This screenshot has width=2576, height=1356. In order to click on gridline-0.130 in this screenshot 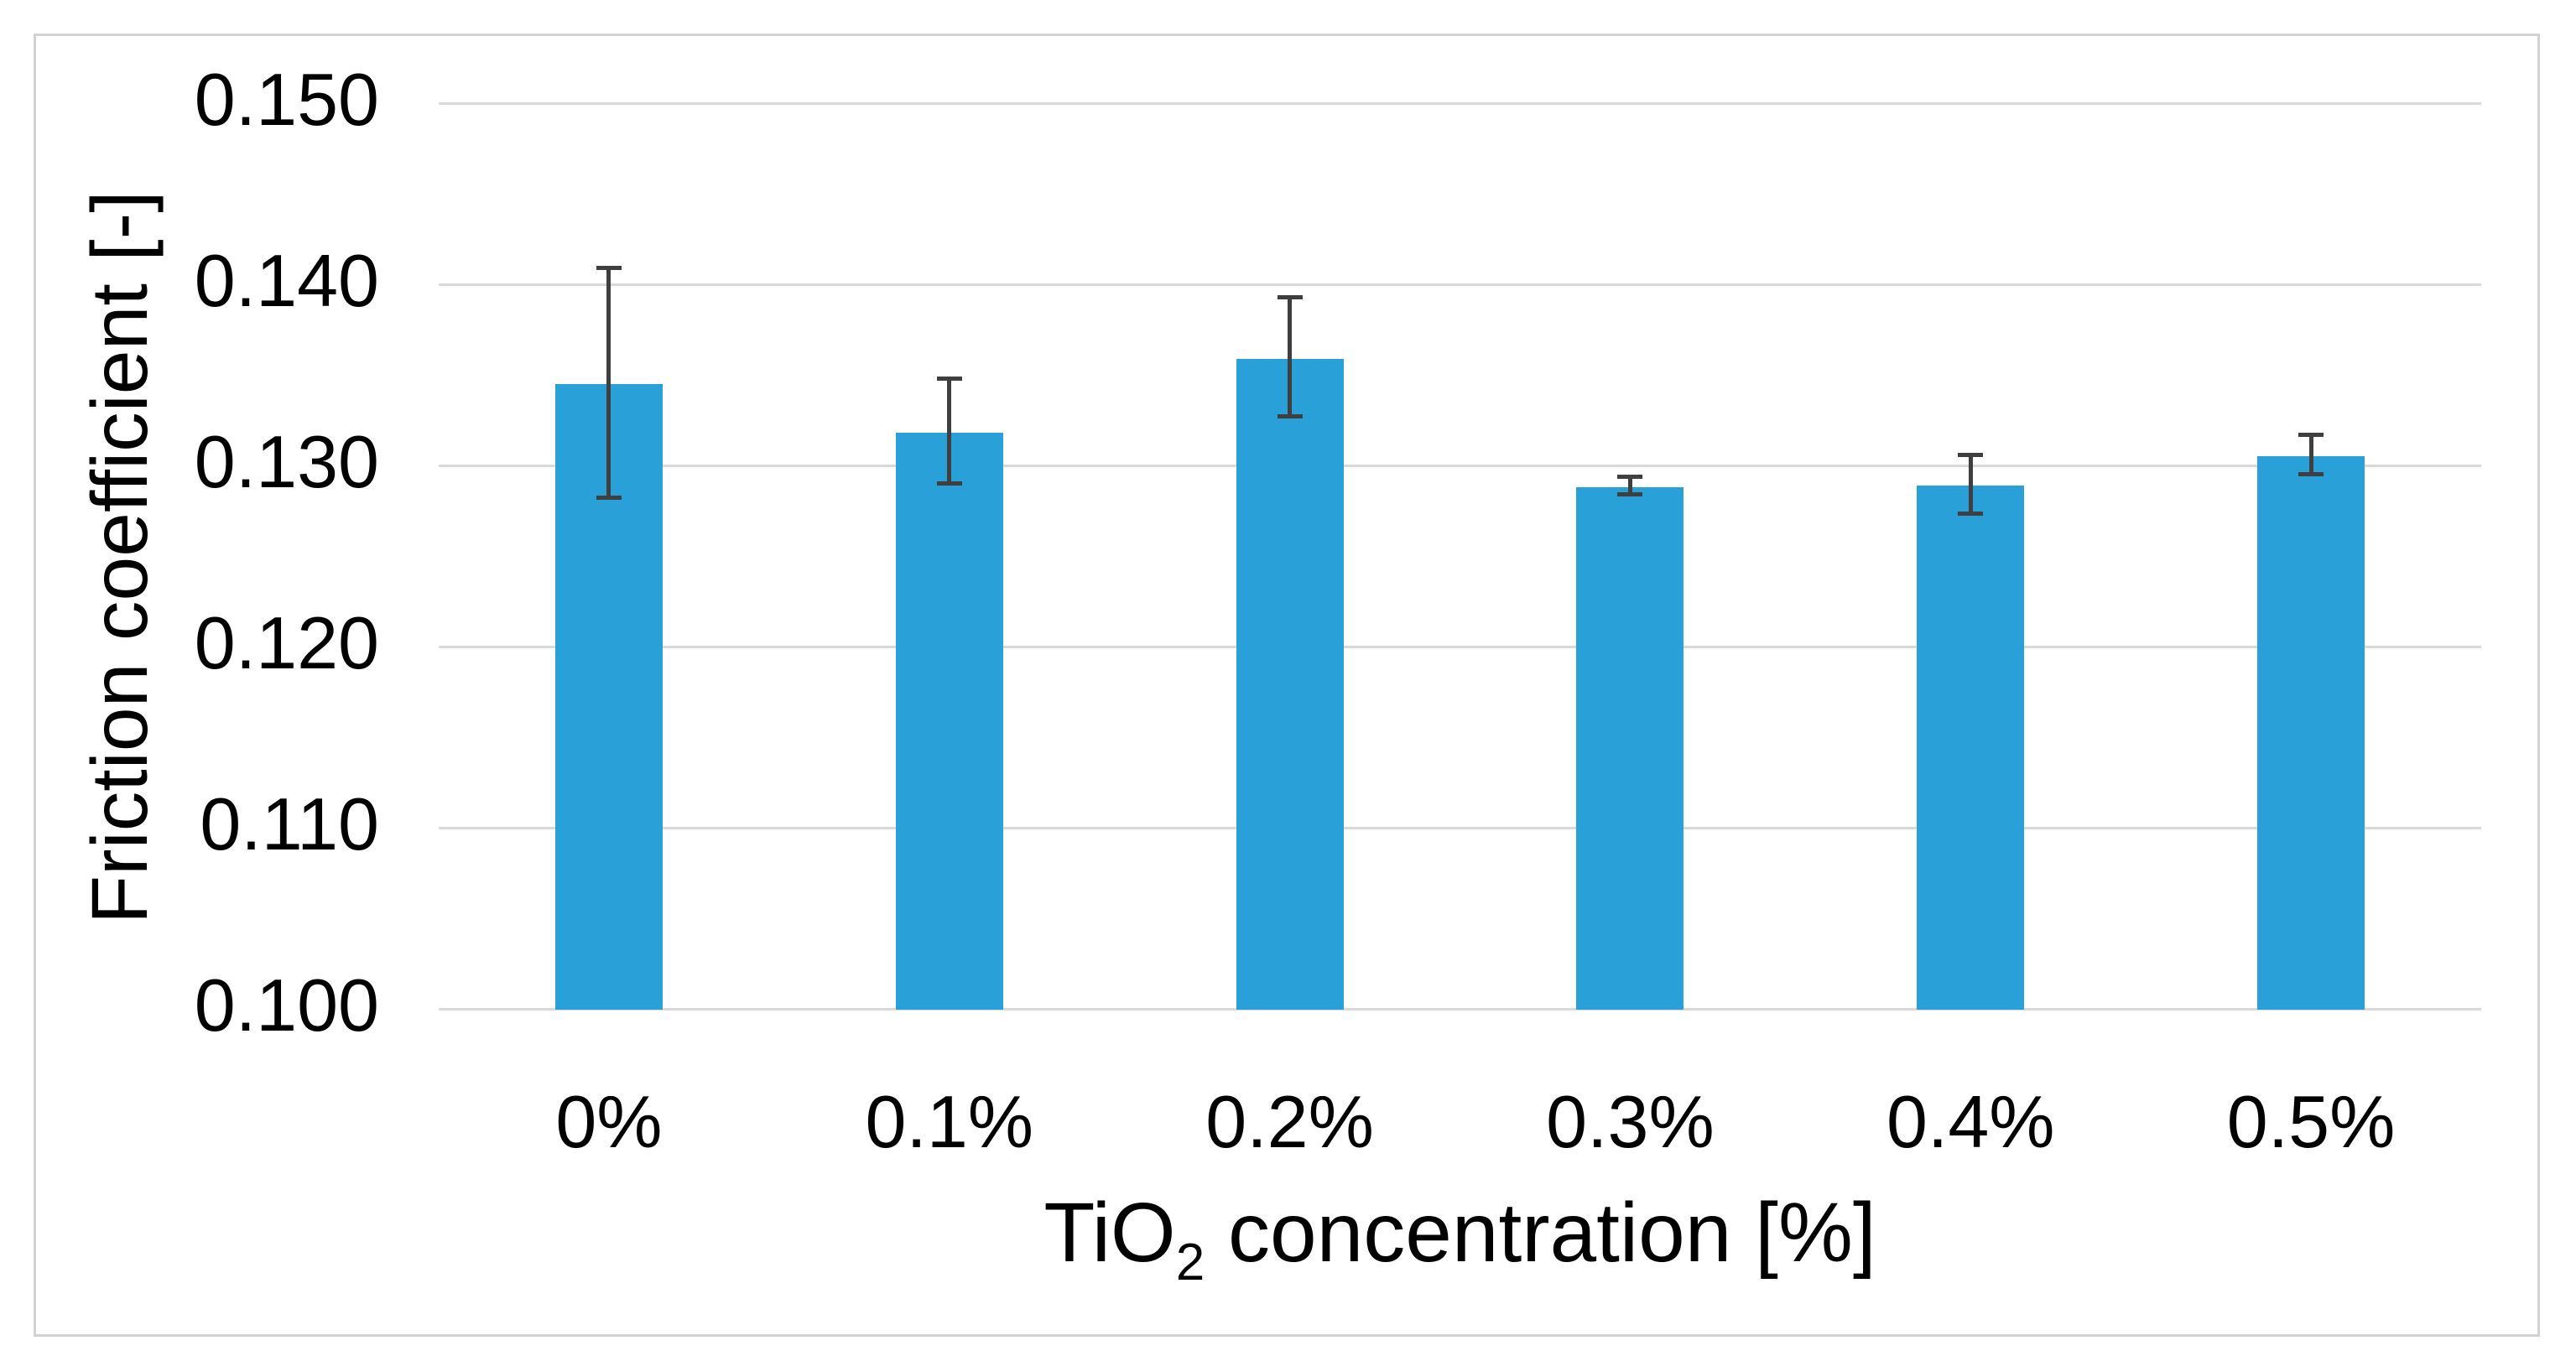, I will do `click(1460, 465)`.